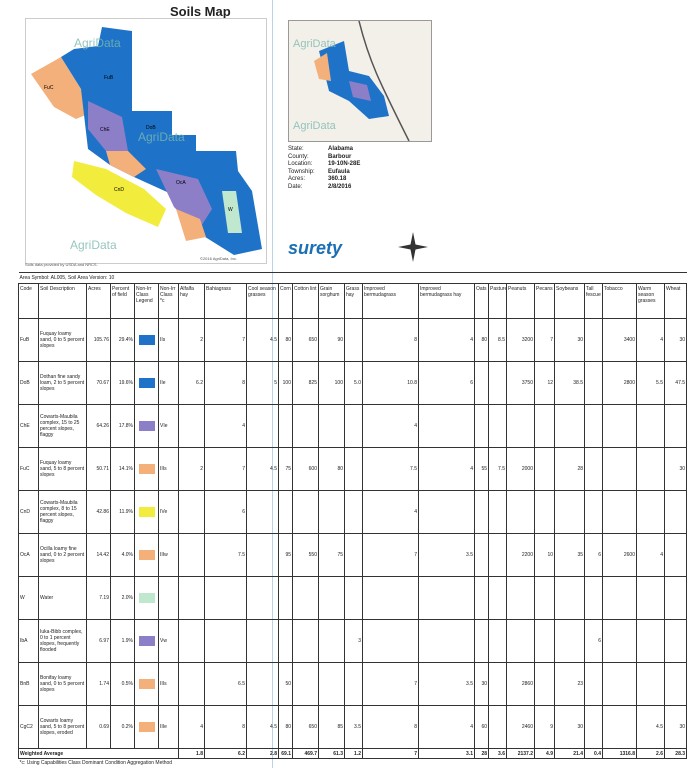  I want to click on info-value: Barbour, so click(340, 156).